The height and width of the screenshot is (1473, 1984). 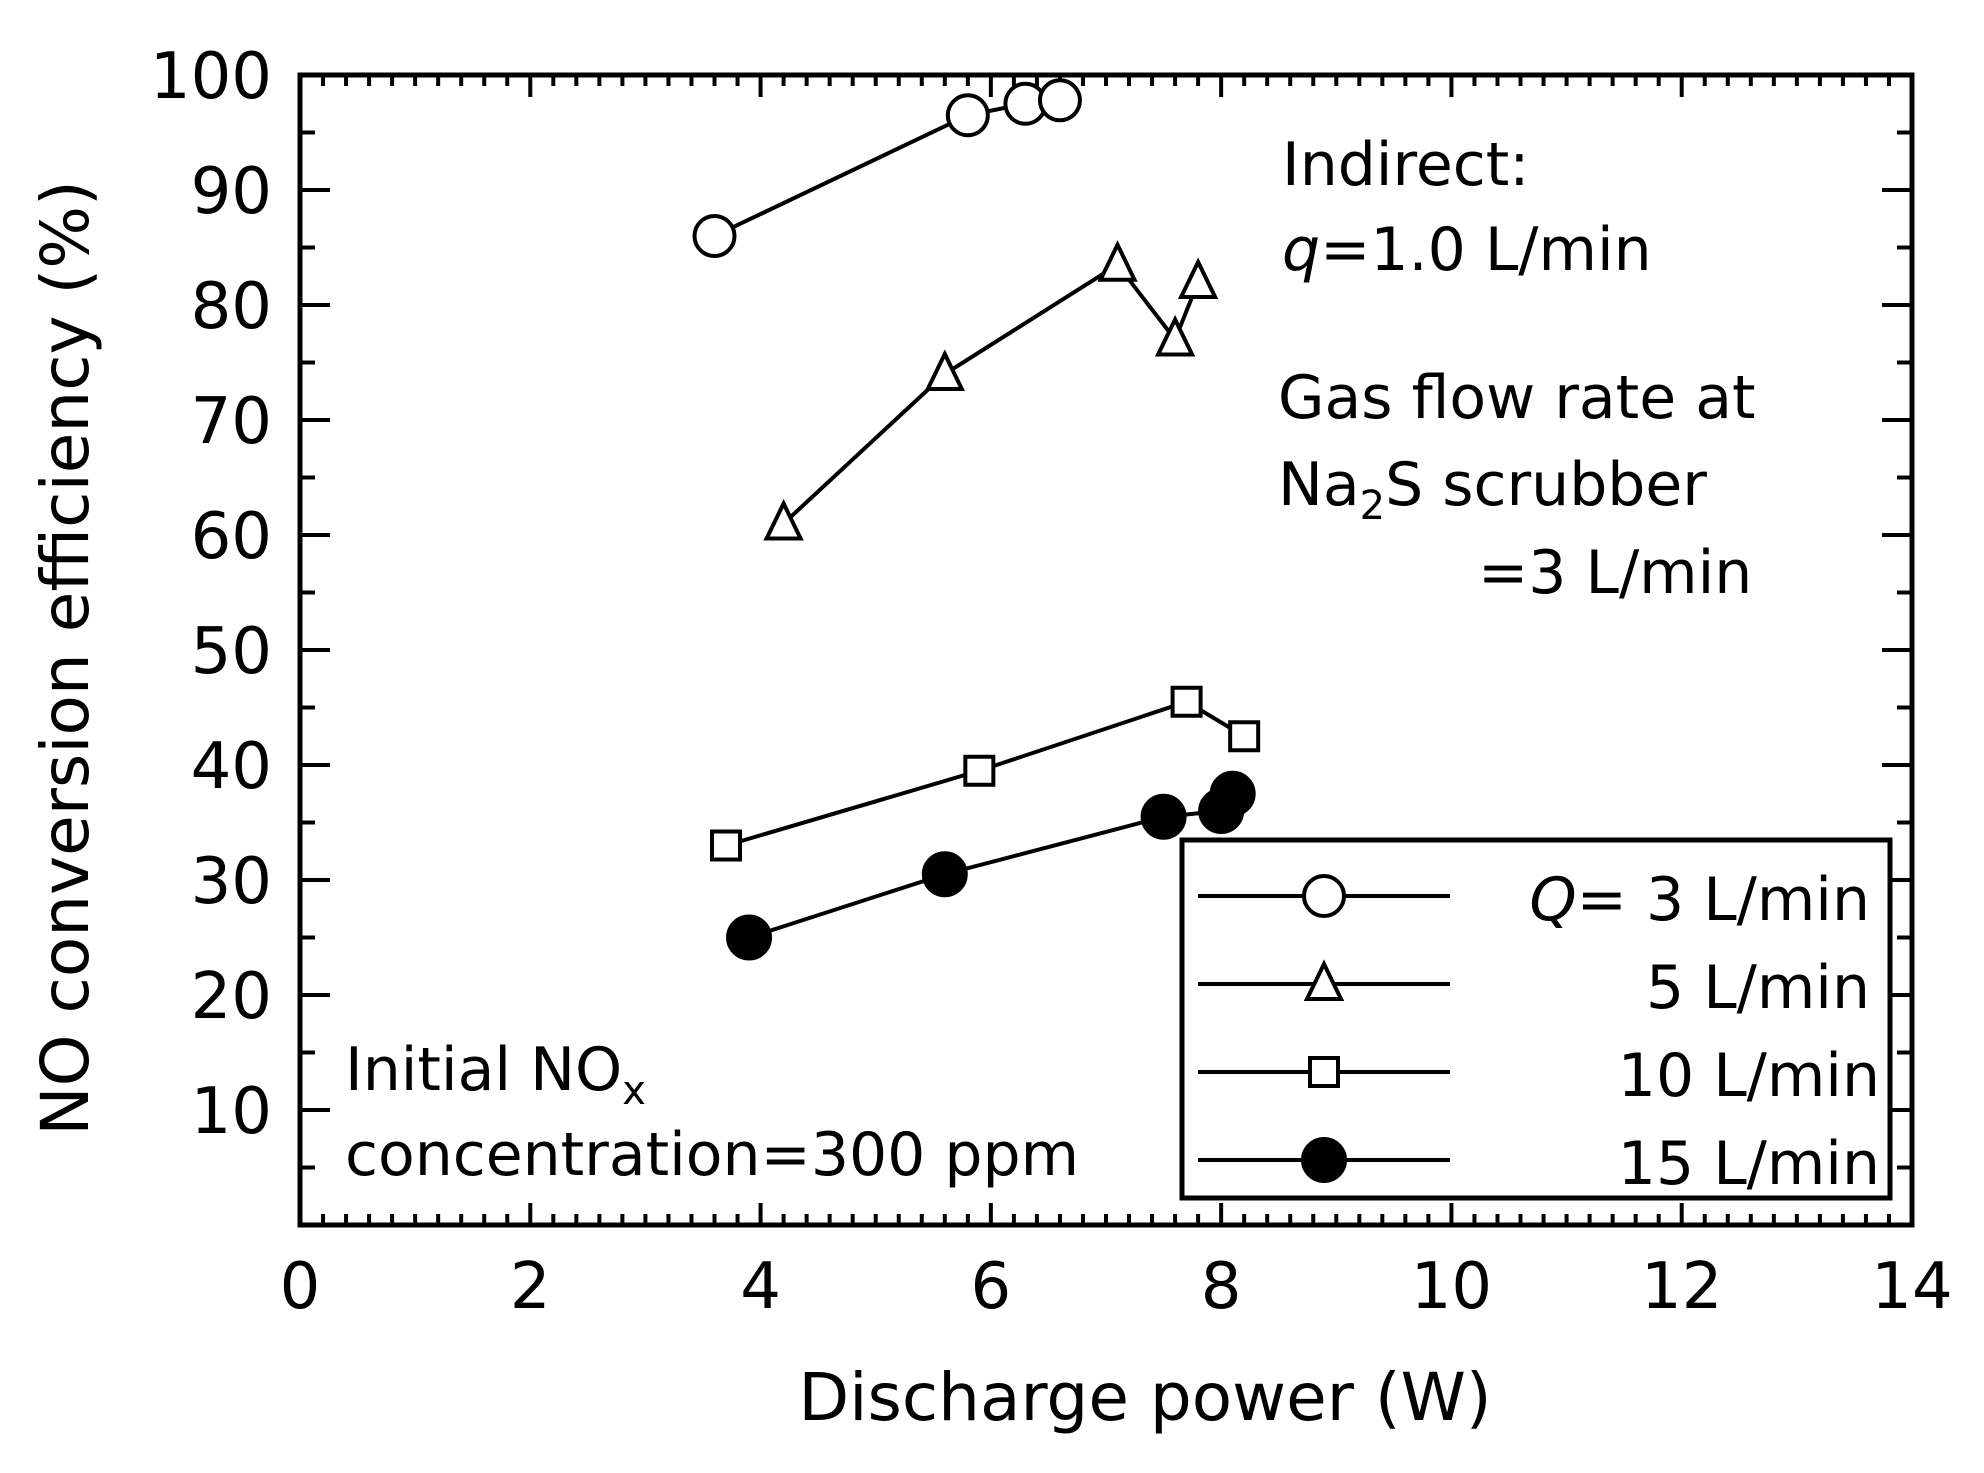 I want to click on y-tick-label: 80, so click(x=231, y=307).